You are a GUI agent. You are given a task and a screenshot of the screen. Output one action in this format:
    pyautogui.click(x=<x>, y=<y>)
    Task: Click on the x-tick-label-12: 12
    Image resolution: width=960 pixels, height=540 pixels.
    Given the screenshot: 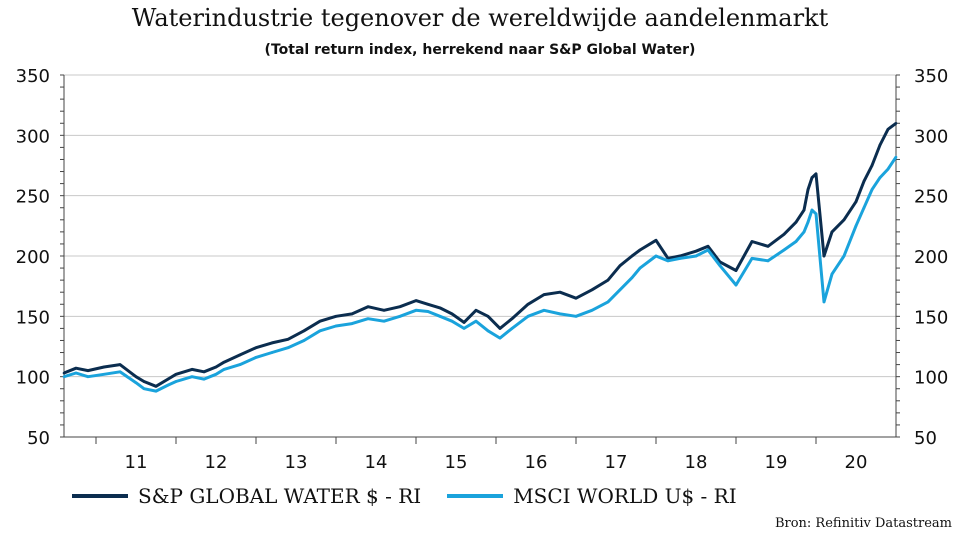 What is the action you would take?
    pyautogui.click(x=216, y=462)
    